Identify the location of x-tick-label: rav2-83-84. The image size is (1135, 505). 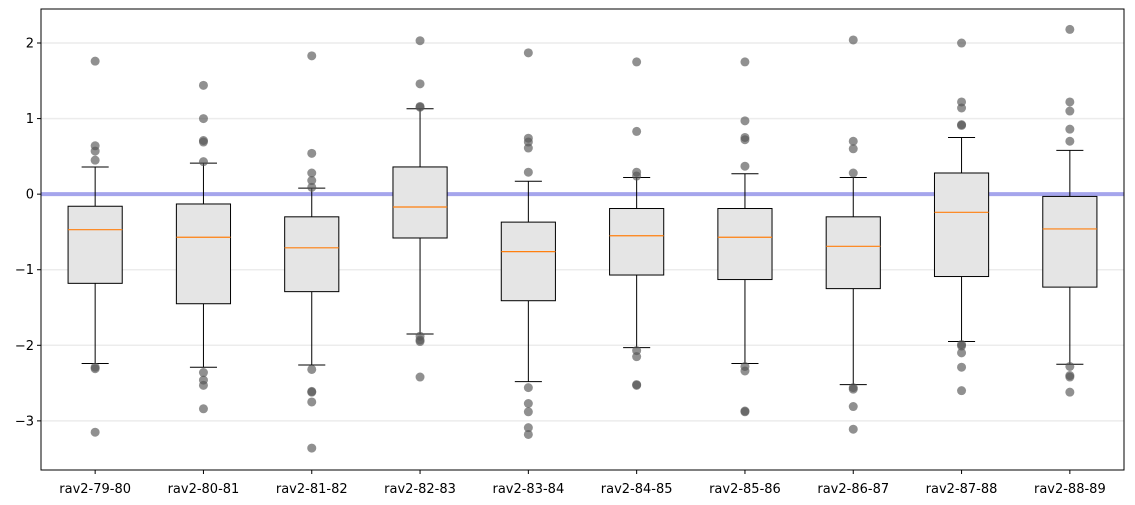
(528, 489).